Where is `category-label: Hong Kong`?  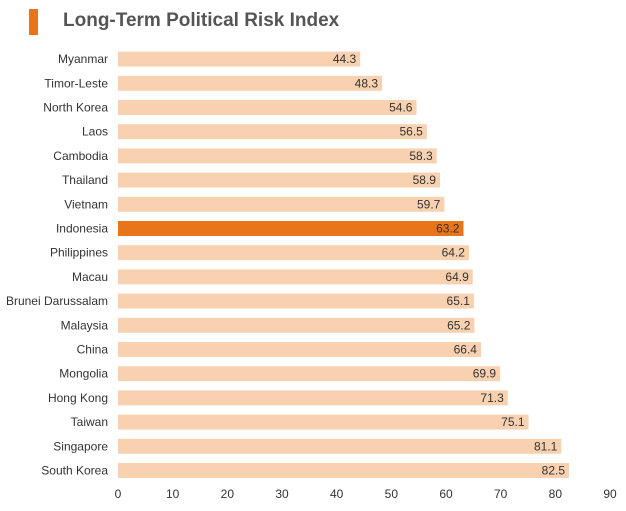
category-label: Hong Kong is located at coordinates (78, 398).